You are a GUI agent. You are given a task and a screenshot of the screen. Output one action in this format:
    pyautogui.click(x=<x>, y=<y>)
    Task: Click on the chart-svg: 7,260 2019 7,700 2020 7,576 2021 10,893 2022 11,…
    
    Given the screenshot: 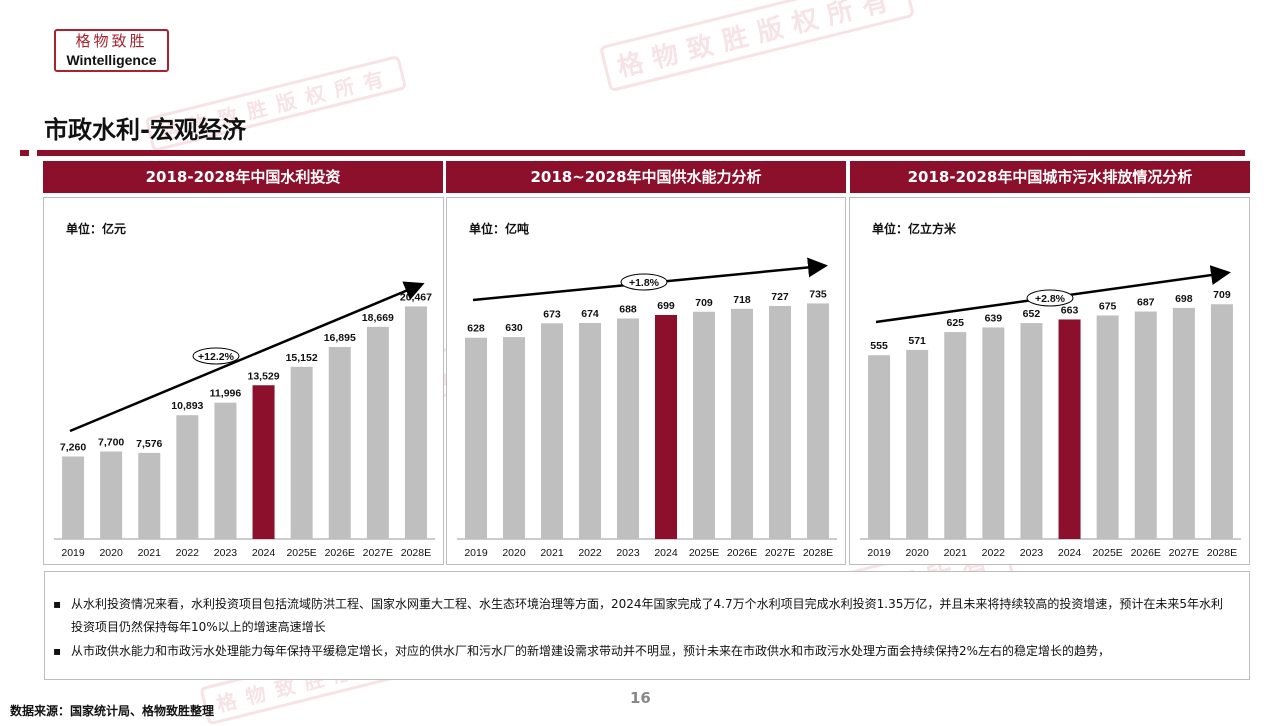 What is the action you would take?
    pyautogui.click(x=244, y=420)
    